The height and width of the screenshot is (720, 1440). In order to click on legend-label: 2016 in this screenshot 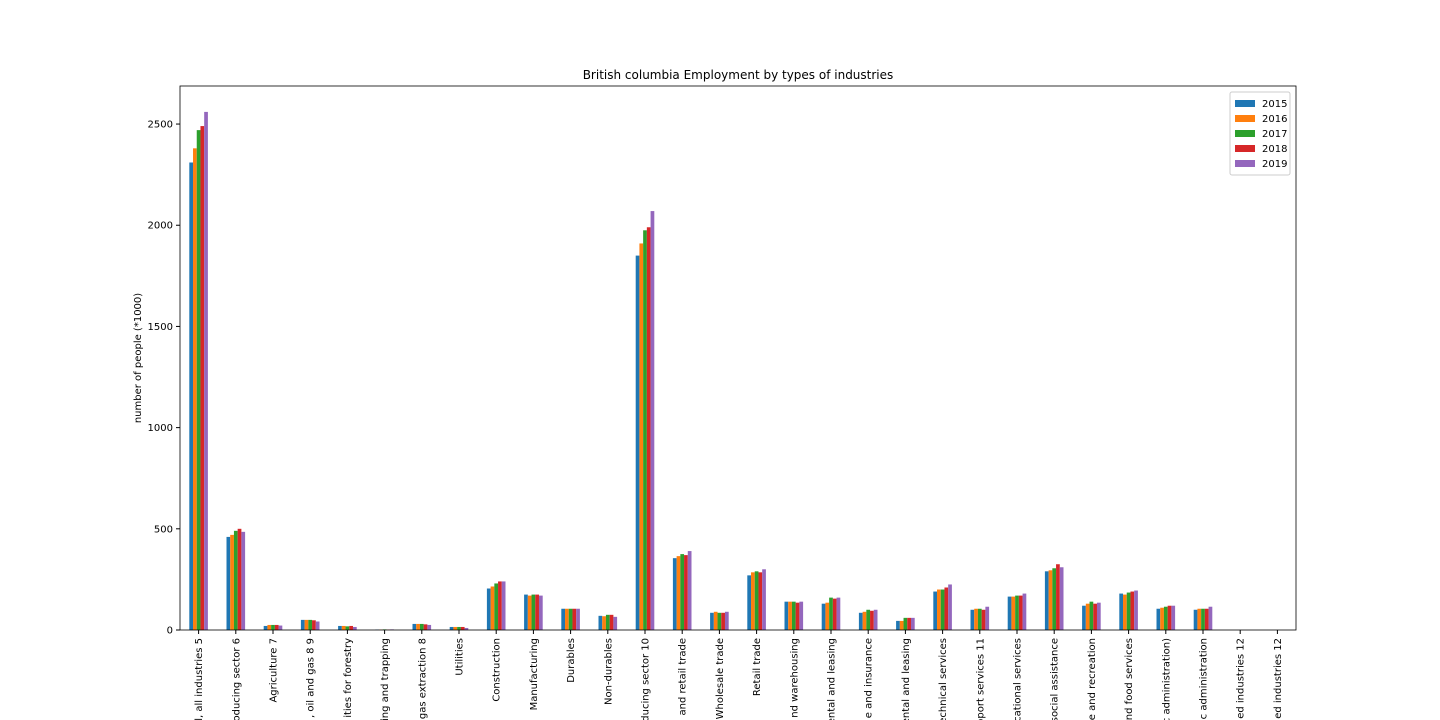, I will do `click(1274, 119)`.